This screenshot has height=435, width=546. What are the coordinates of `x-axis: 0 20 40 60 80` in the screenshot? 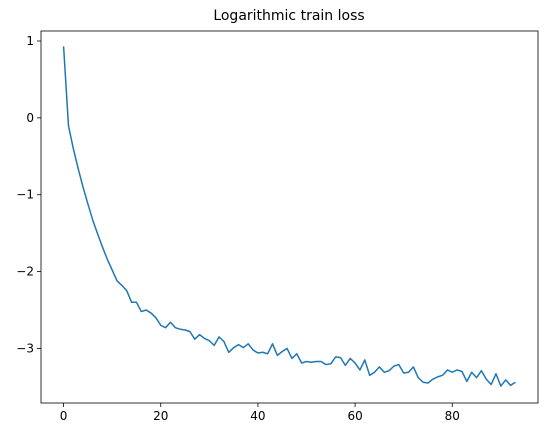 It's located at (260, 413).